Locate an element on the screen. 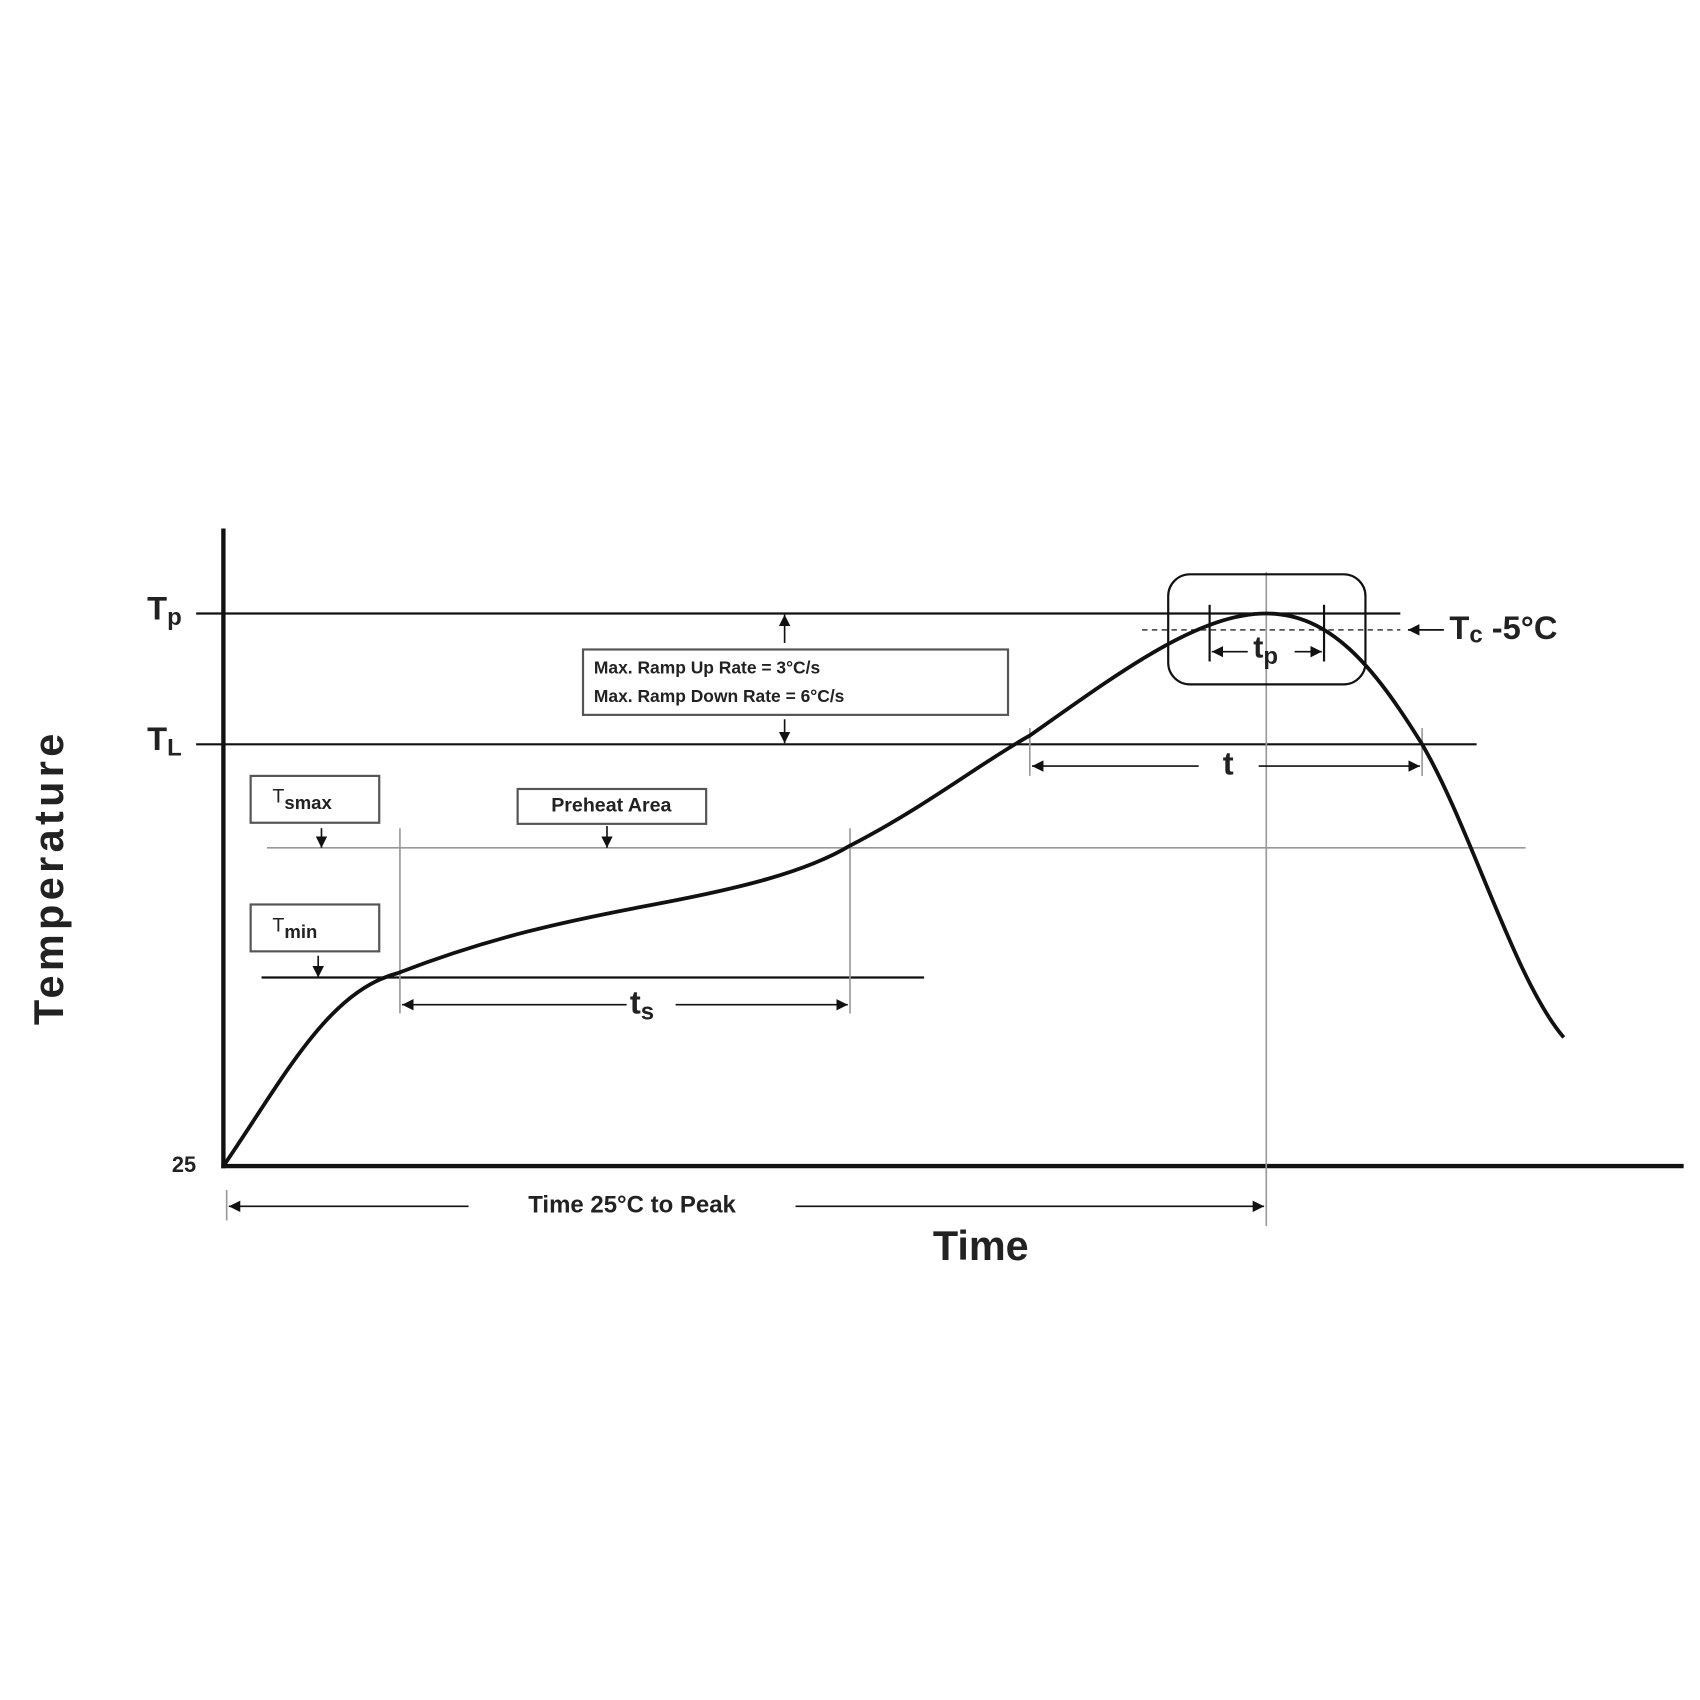  tp-interval-label: tp is located at coordinates (1265, 651).